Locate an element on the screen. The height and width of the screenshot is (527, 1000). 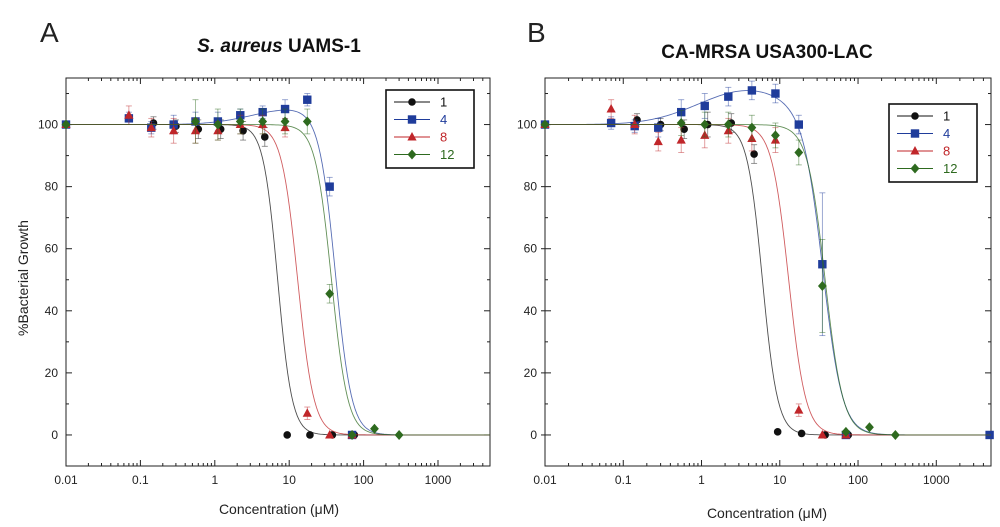
panel-a-legend-box is located at coordinates (430, 129).